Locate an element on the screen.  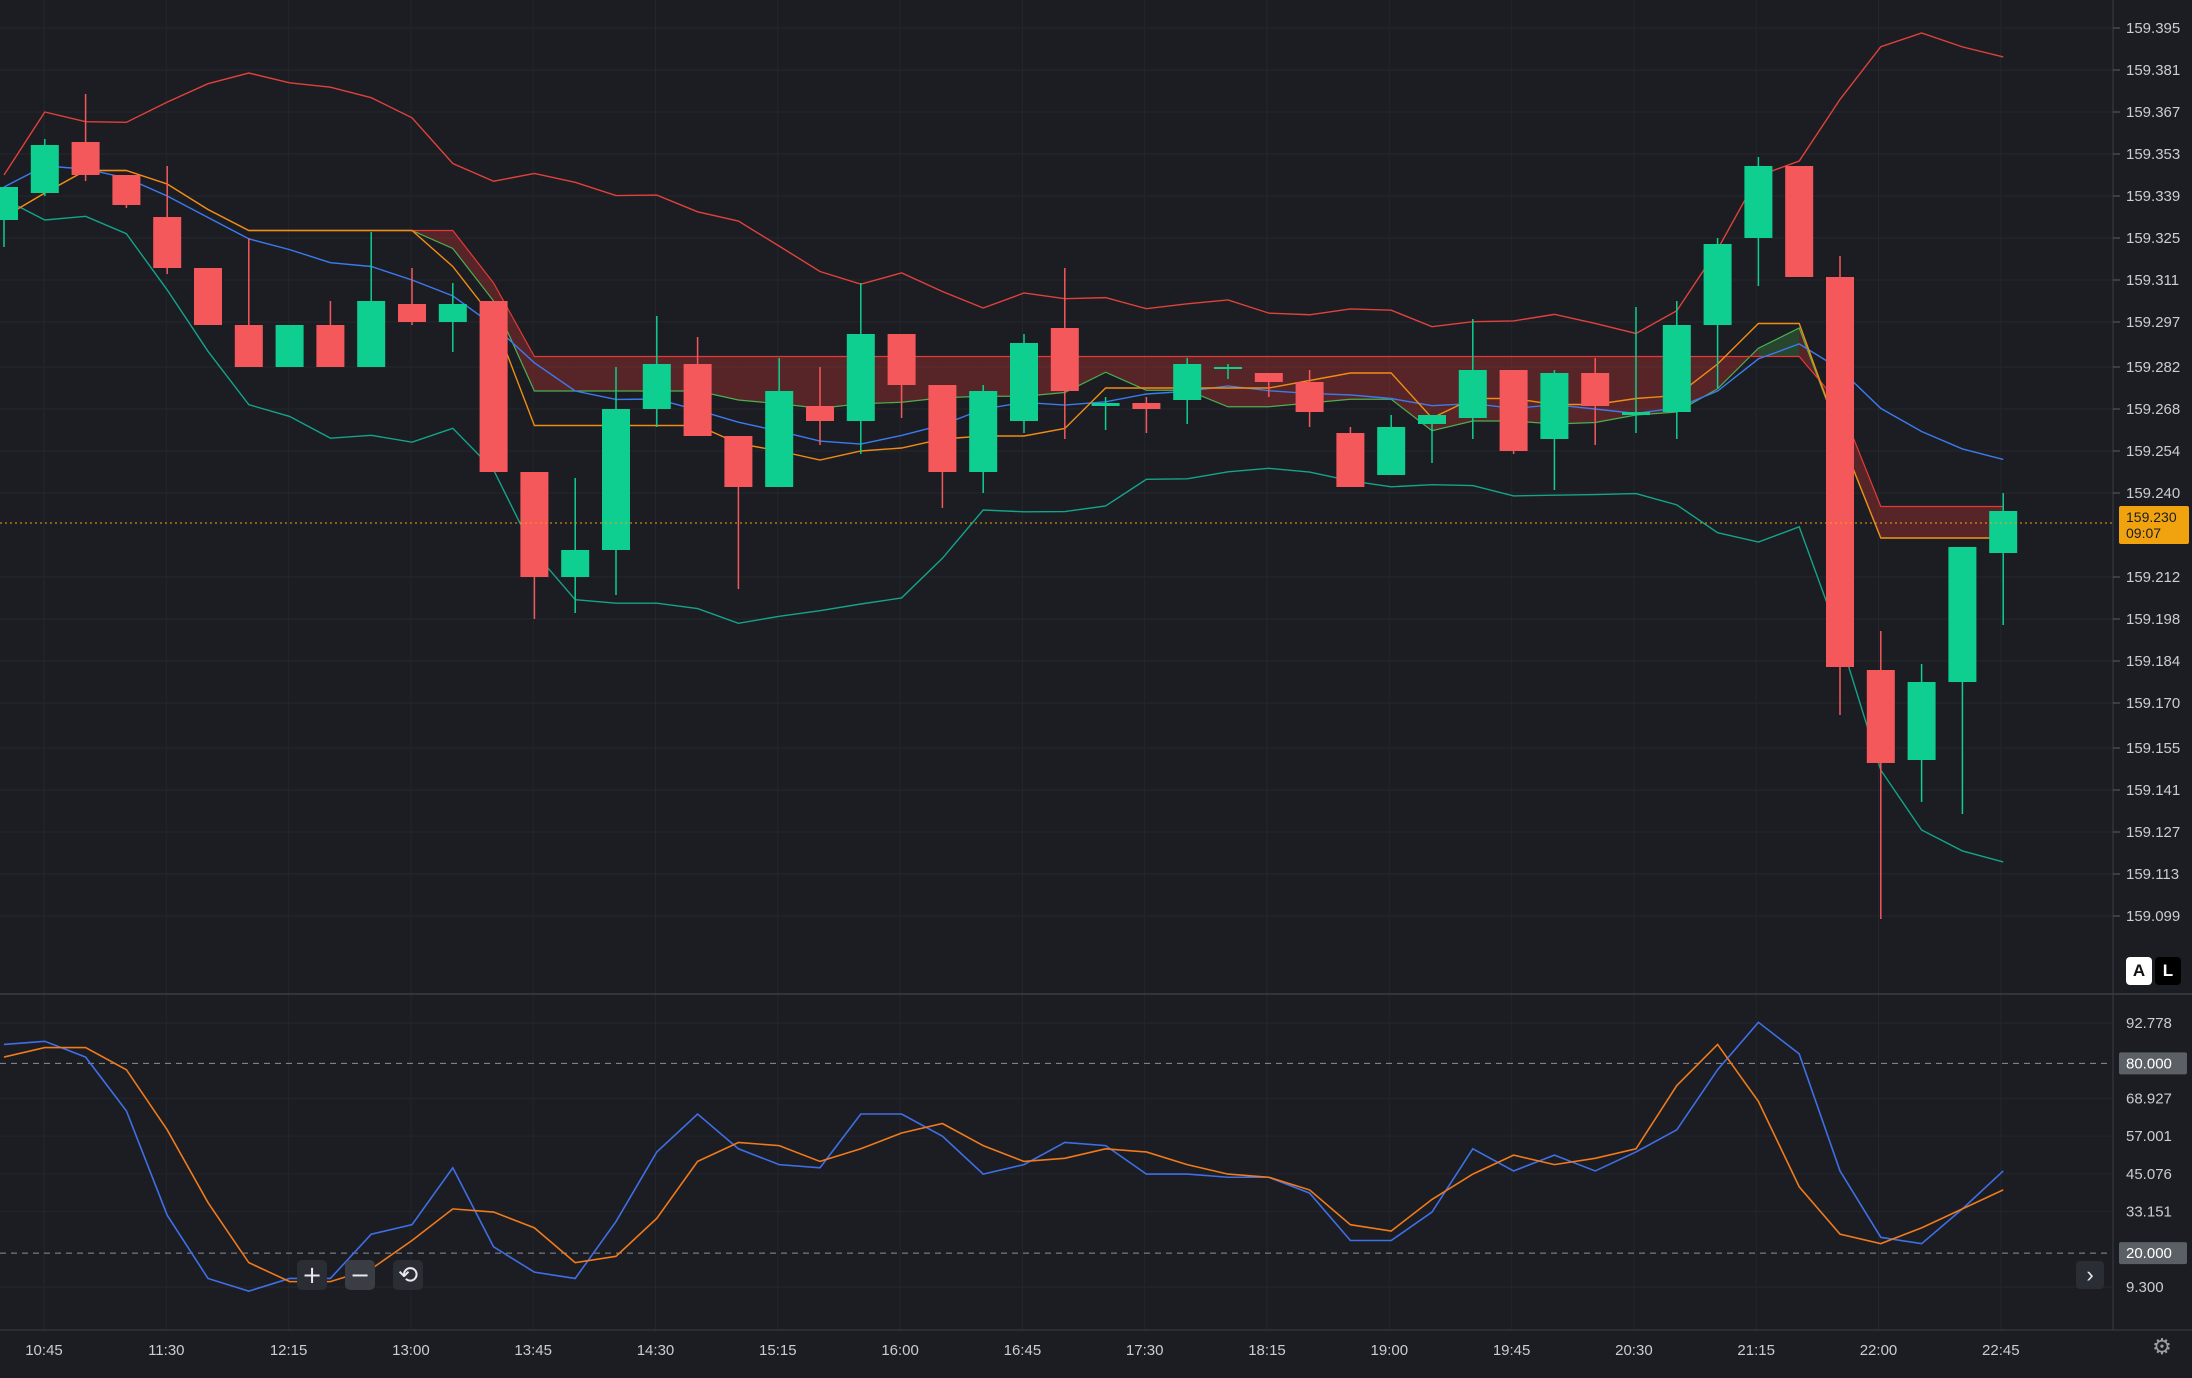
gear-icon: ⚙ is located at coordinates (2162, 1347).